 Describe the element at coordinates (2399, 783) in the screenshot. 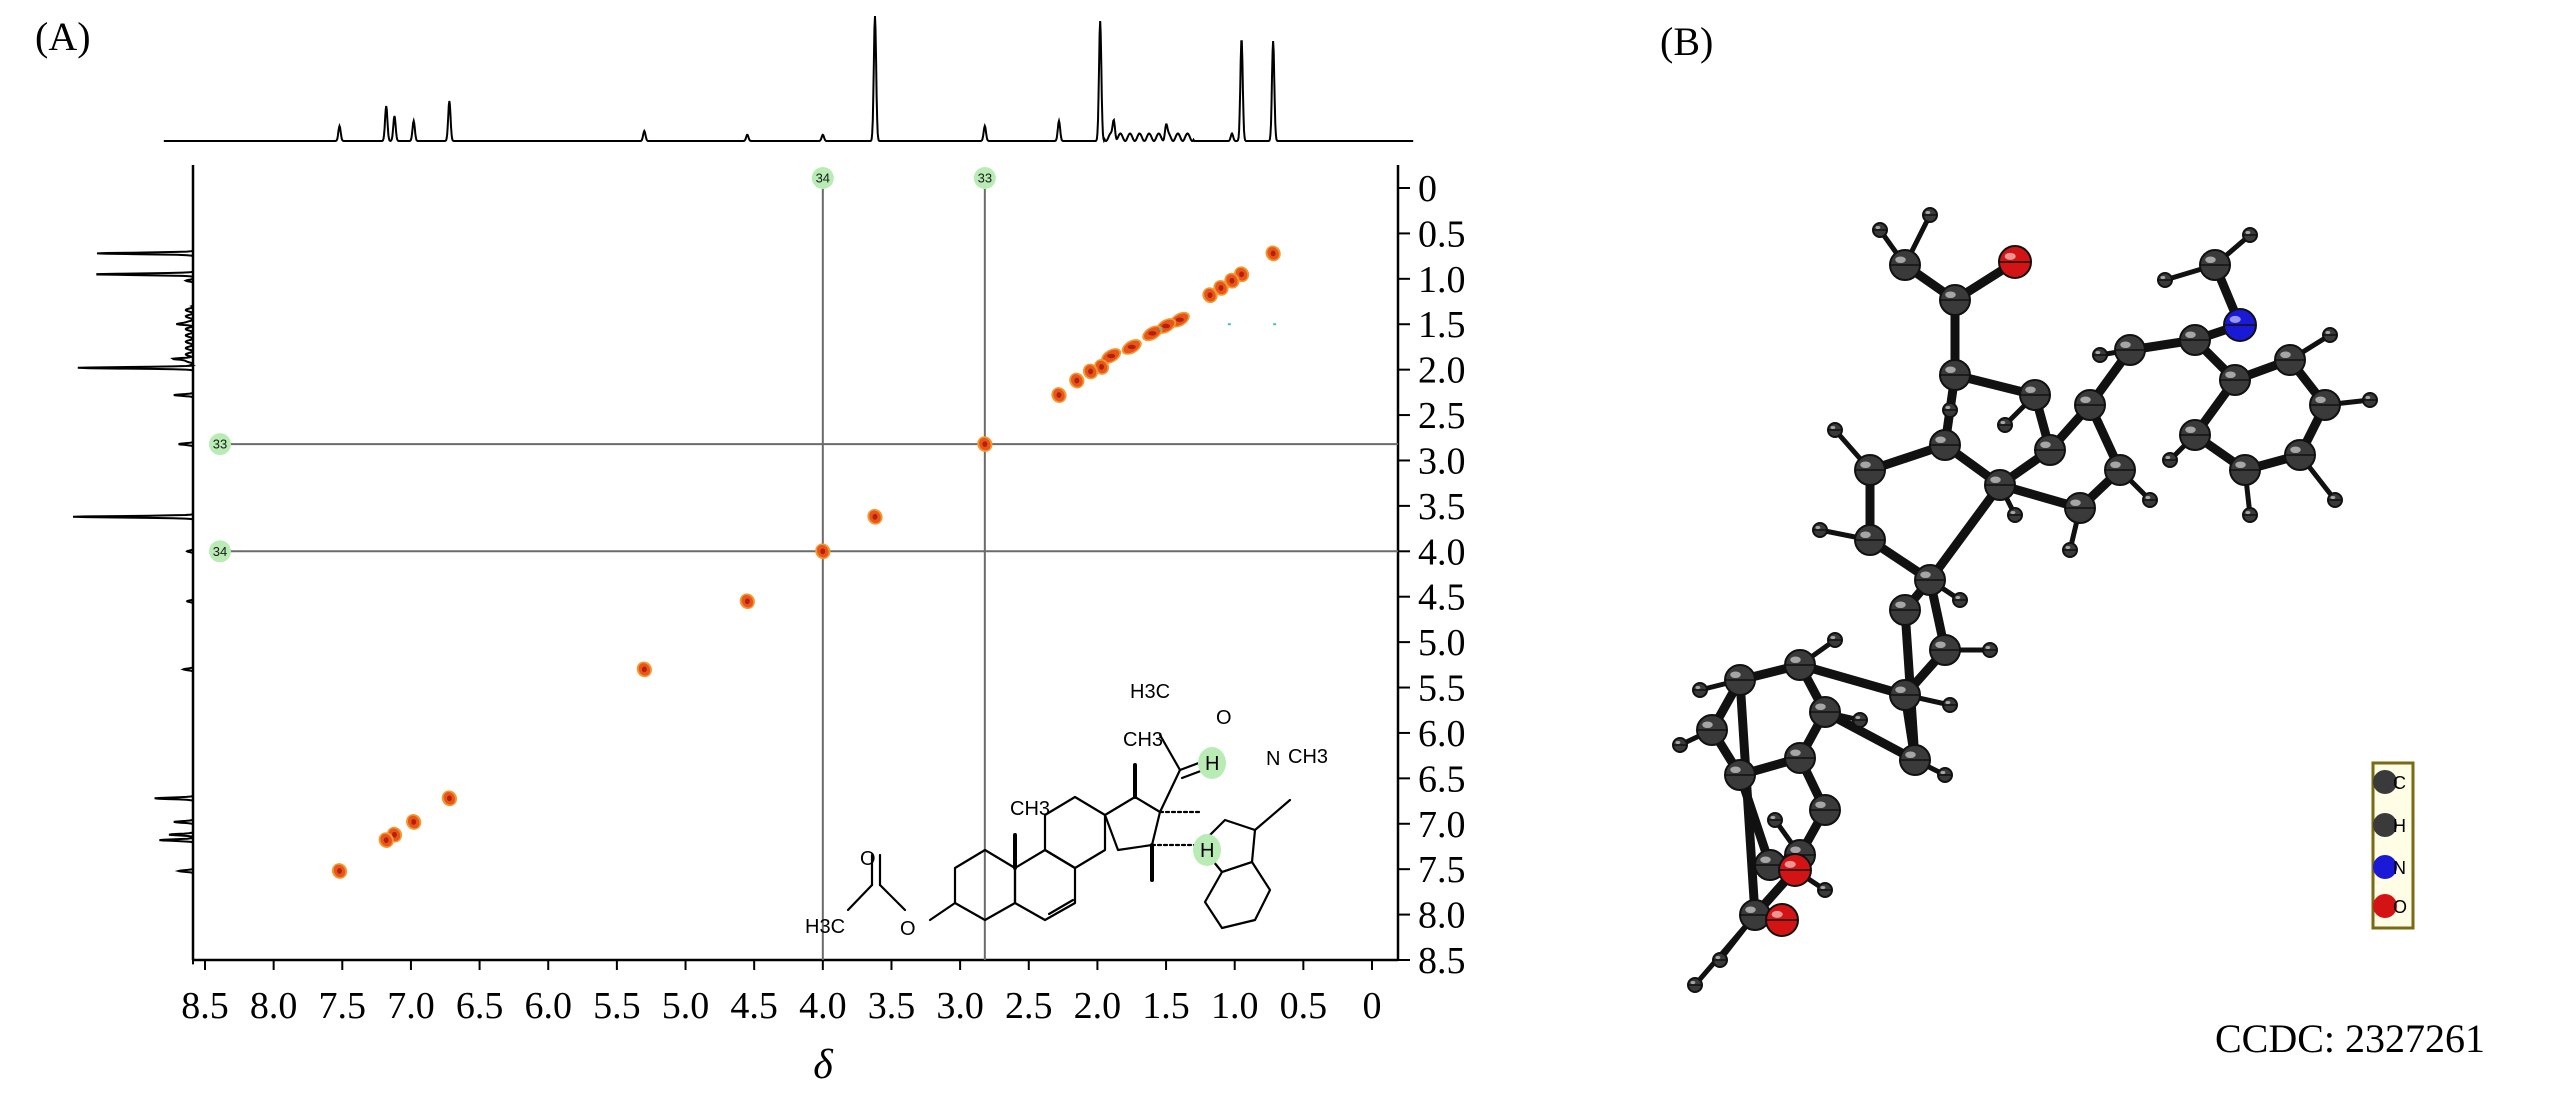

I see `legend-carbon-label: C` at that location.